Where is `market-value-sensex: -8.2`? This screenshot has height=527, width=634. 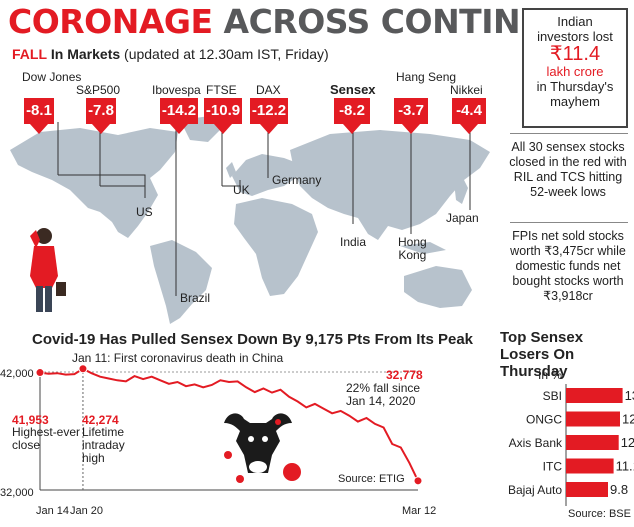
market-value-sensex: -8.2 is located at coordinates (352, 111).